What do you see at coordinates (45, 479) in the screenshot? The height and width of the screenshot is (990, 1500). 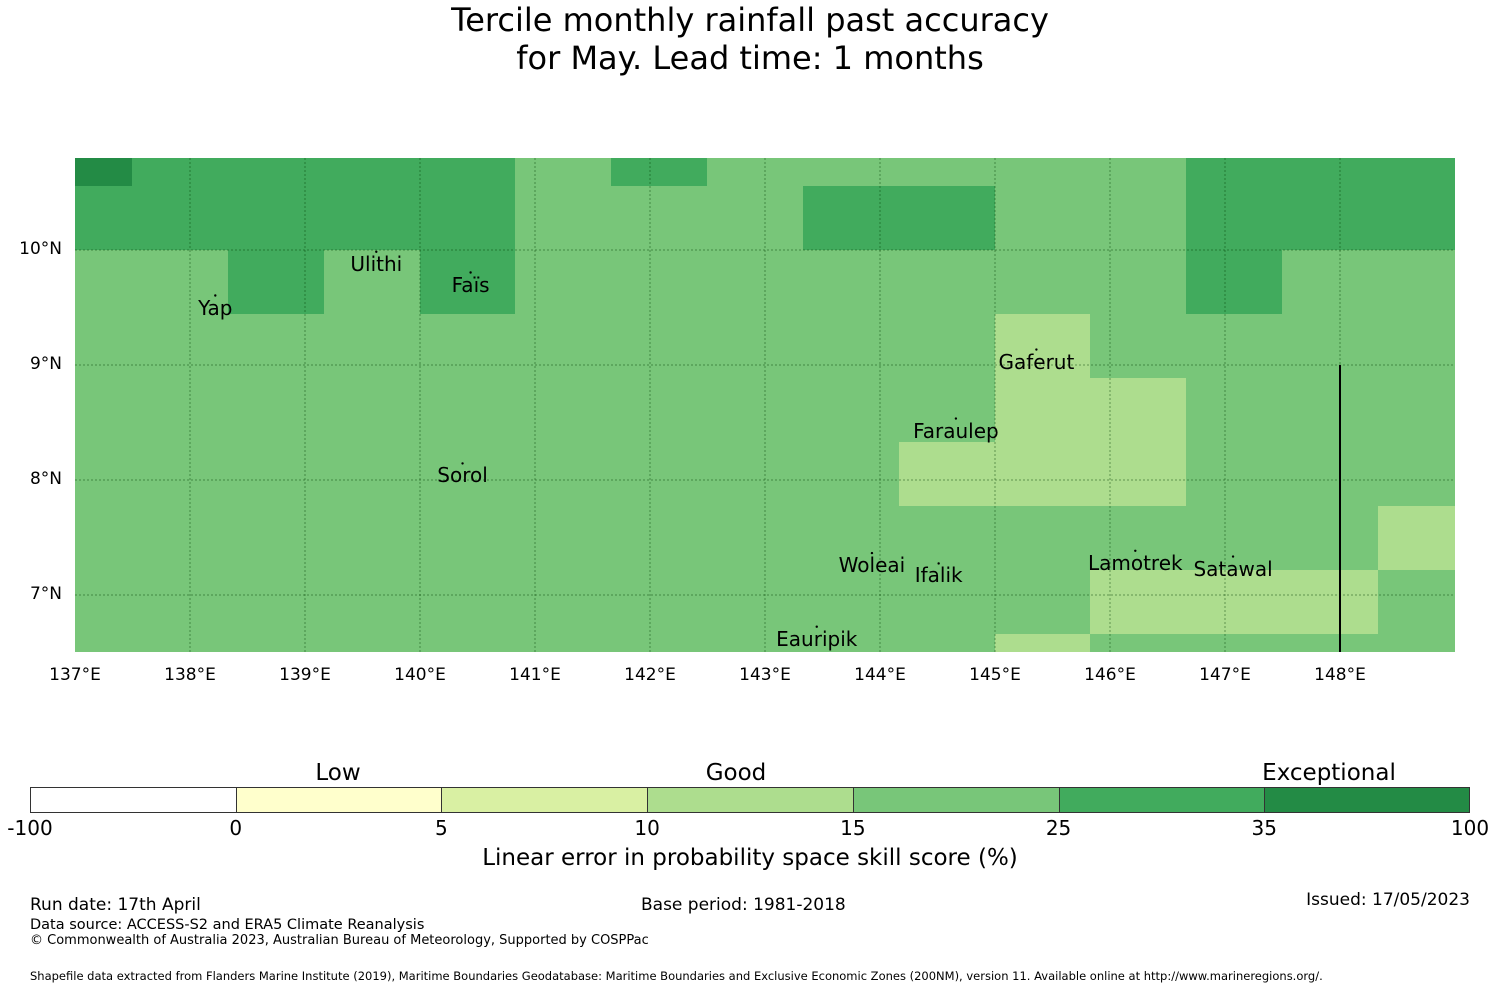 I see `latitude-label: 8°N` at bounding box center [45, 479].